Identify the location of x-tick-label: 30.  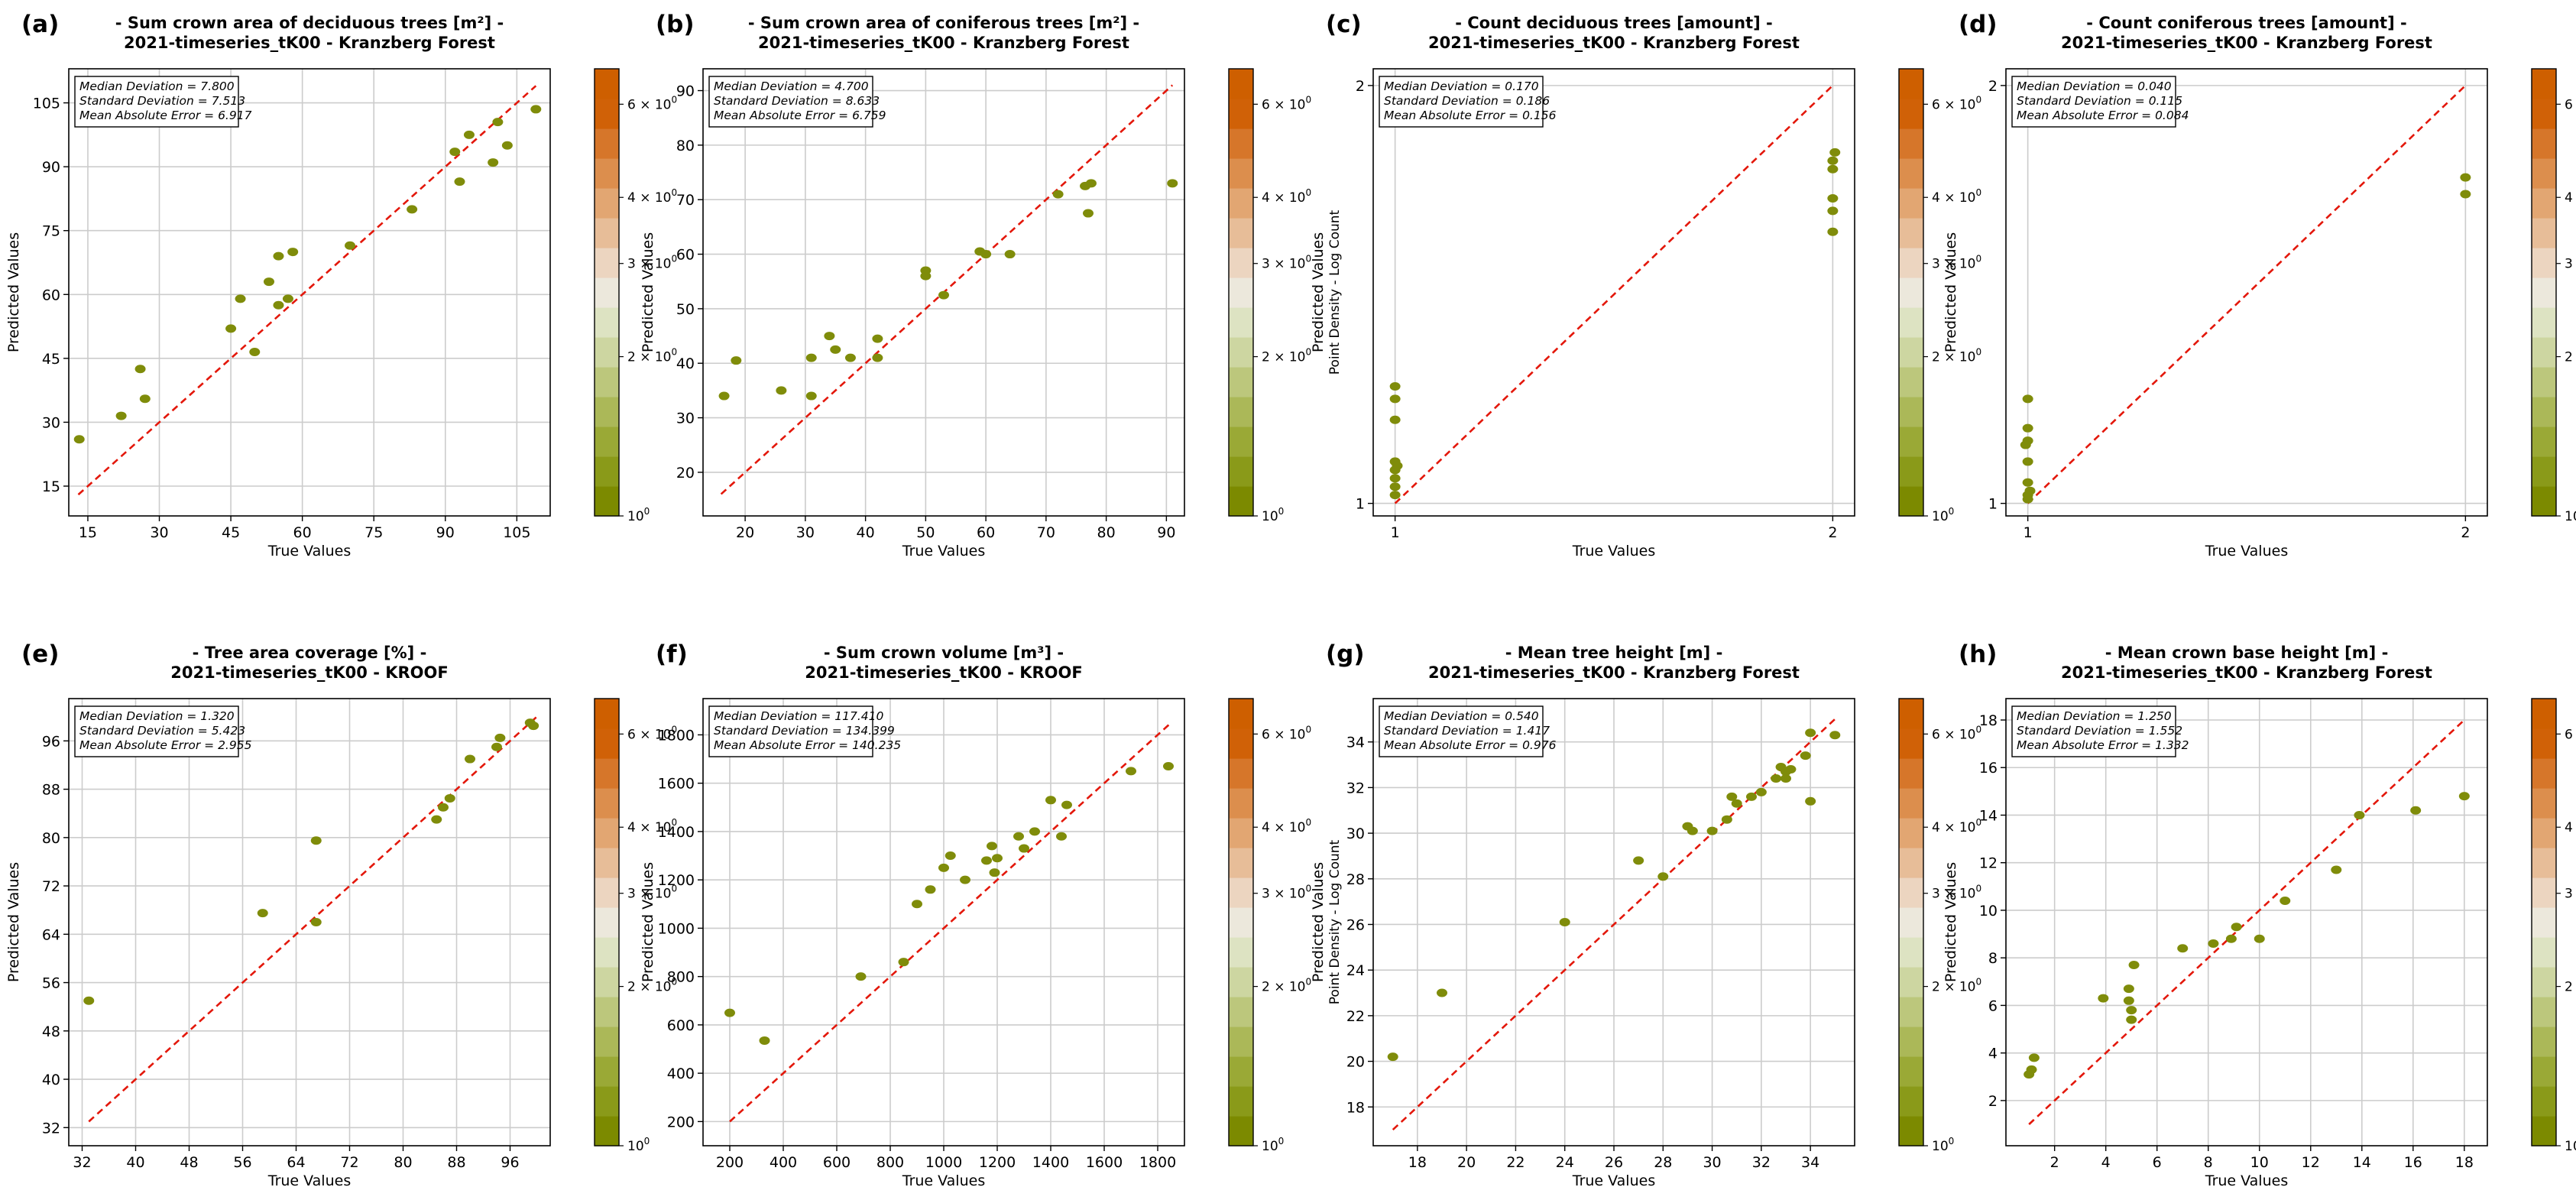
(805, 532).